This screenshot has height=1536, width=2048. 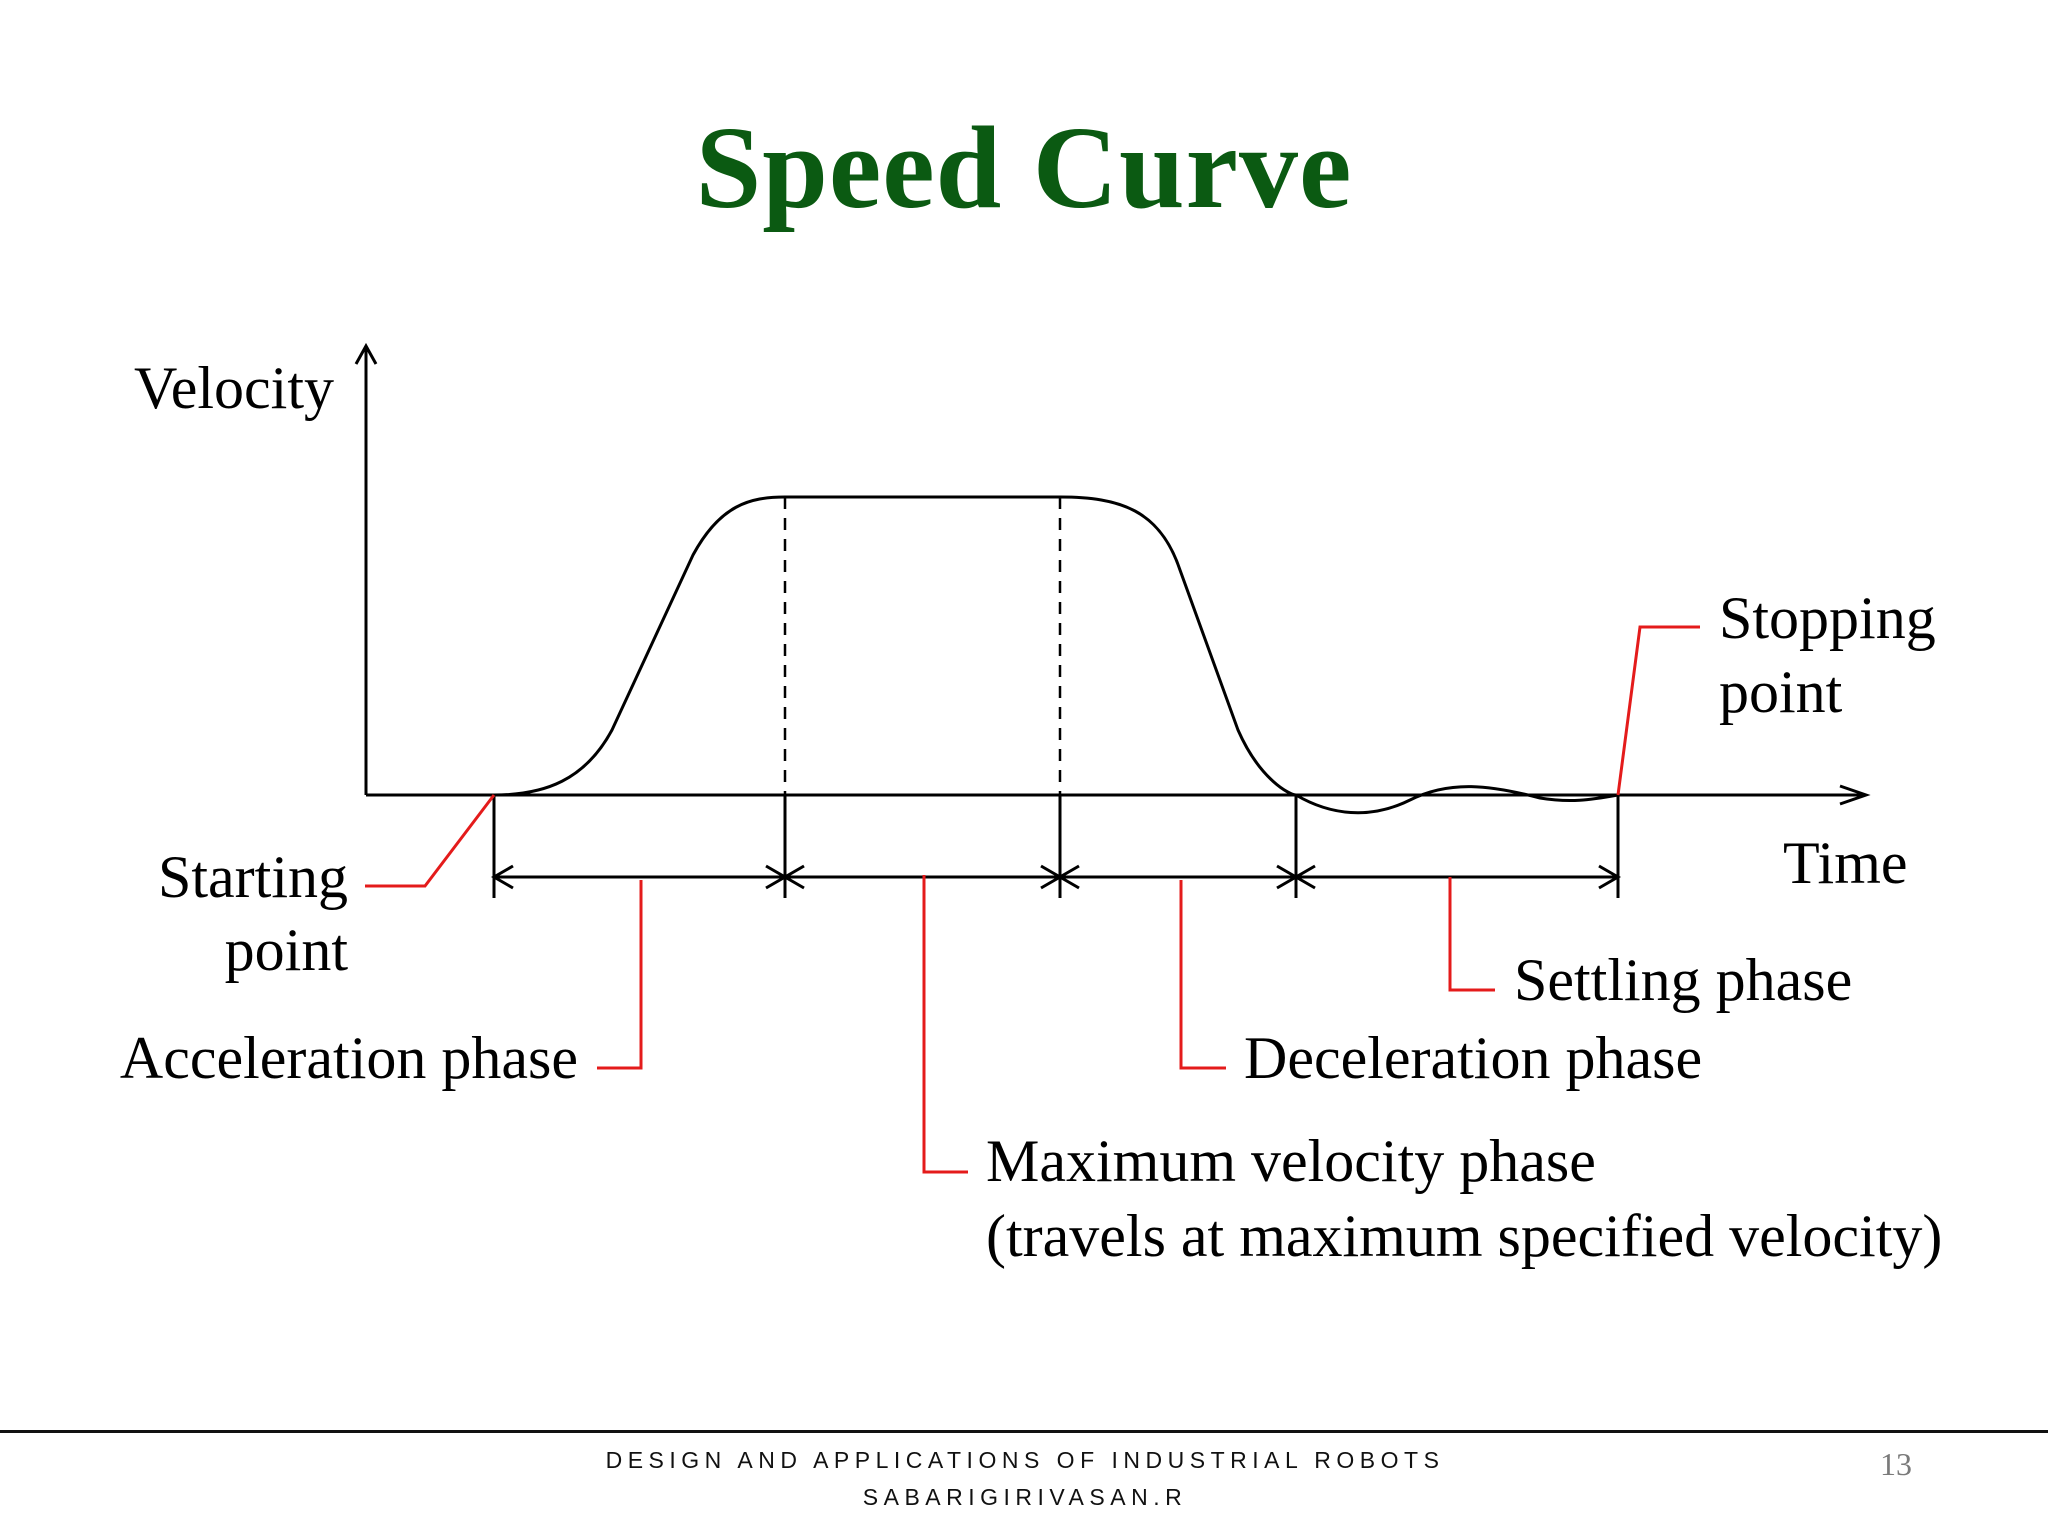 What do you see at coordinates (234, 388) in the screenshot?
I see `y-axis-label: Velocity` at bounding box center [234, 388].